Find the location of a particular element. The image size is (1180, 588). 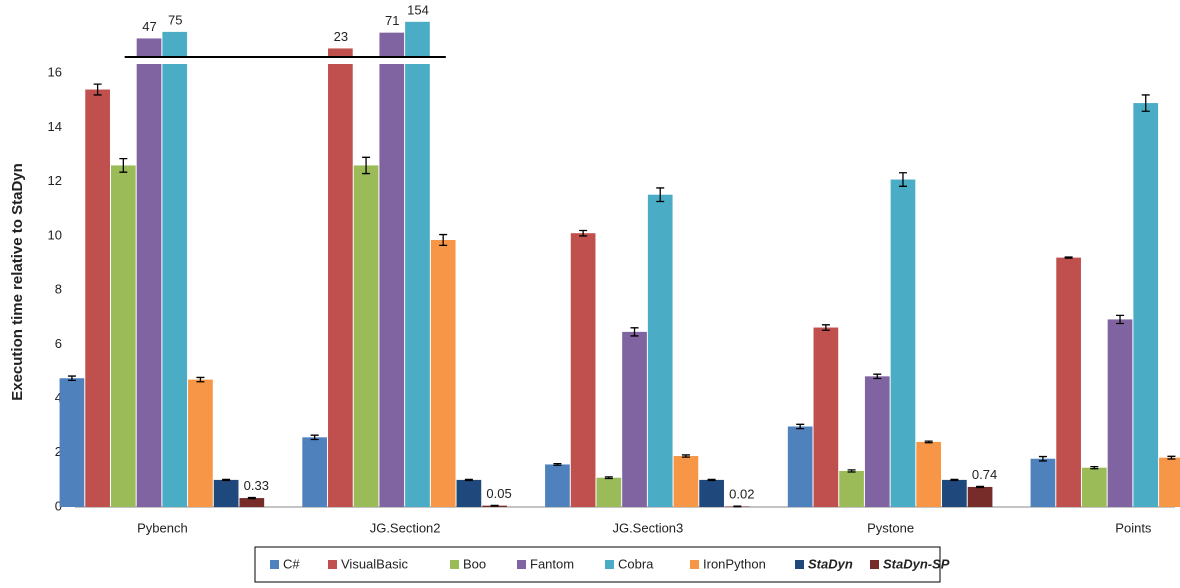

legend-label: Cobra is located at coordinates (636, 563).